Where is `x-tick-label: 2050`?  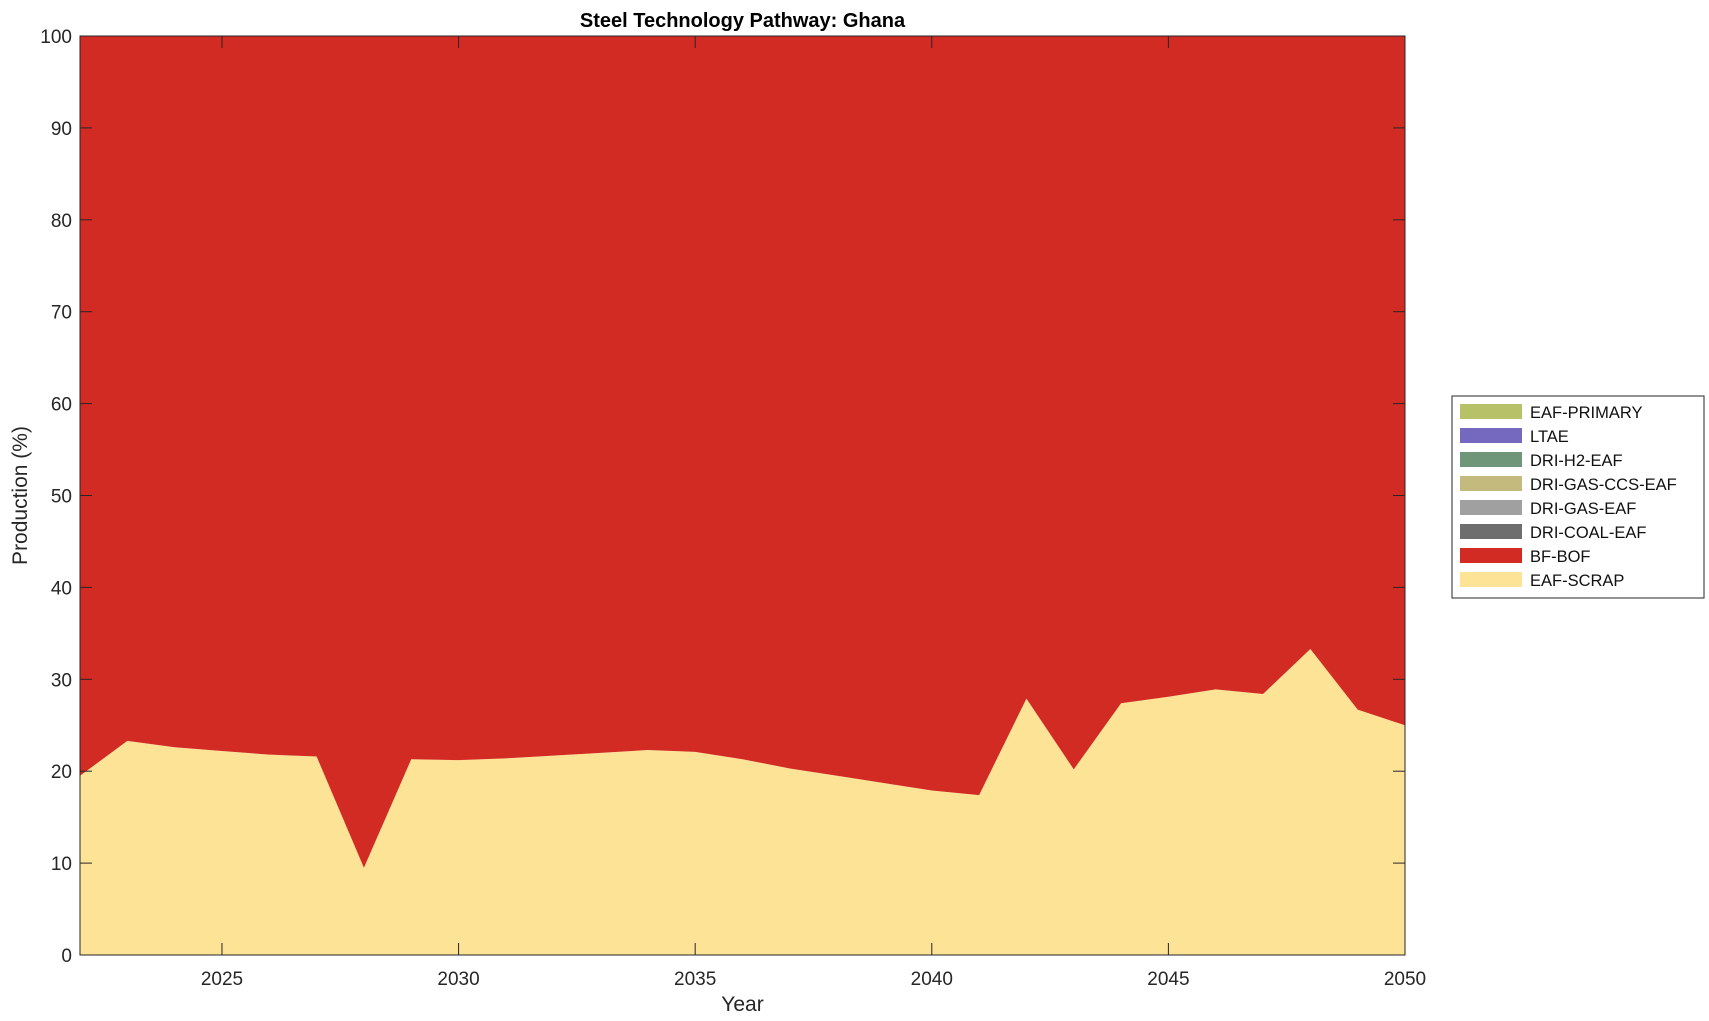 x-tick-label: 2050 is located at coordinates (1405, 979).